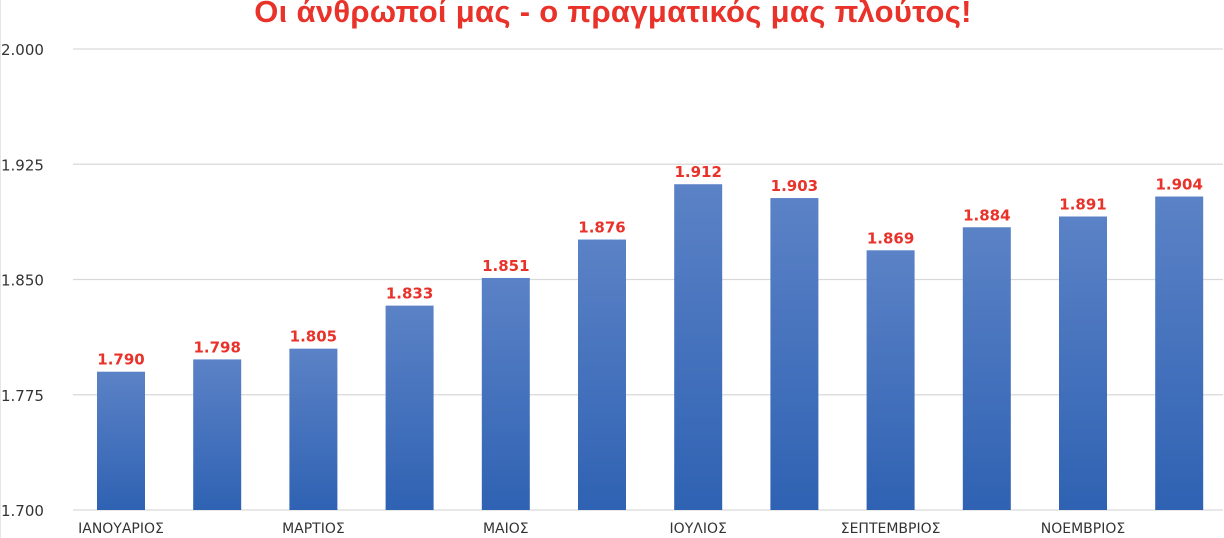 This screenshot has width=1224, height=538. Describe the element at coordinates (891, 529) in the screenshot. I see `x-tick-label: ΣΕΠΤΕΜΒΡΙΟΣ` at that location.